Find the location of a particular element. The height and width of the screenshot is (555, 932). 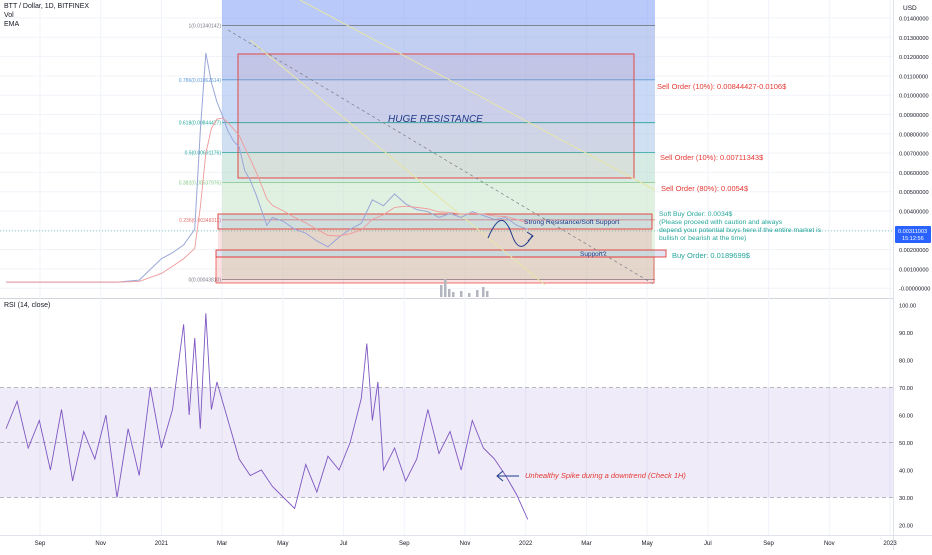

sell-order-2-label: Sell Order (10%): 0.00711343$ is located at coordinates (712, 157).